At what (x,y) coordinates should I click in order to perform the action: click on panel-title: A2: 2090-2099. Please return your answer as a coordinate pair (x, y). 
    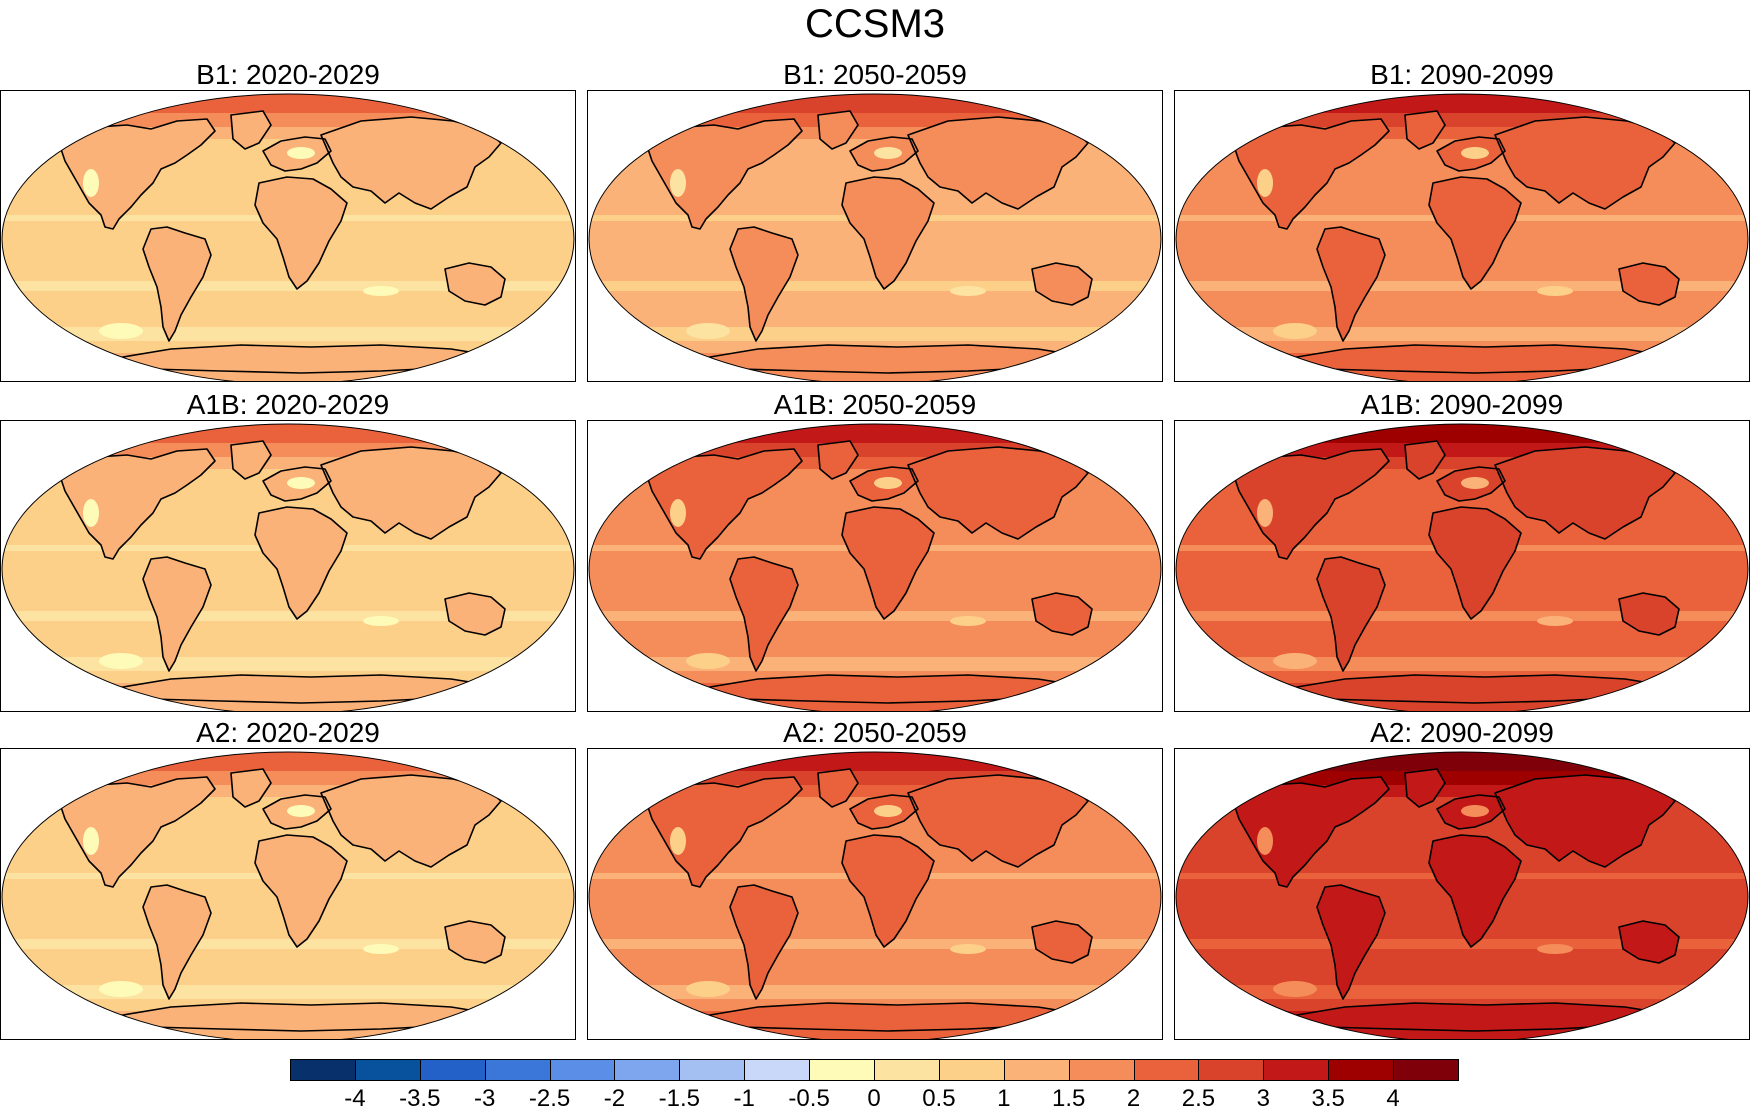
    Looking at the image, I should click on (1462, 732).